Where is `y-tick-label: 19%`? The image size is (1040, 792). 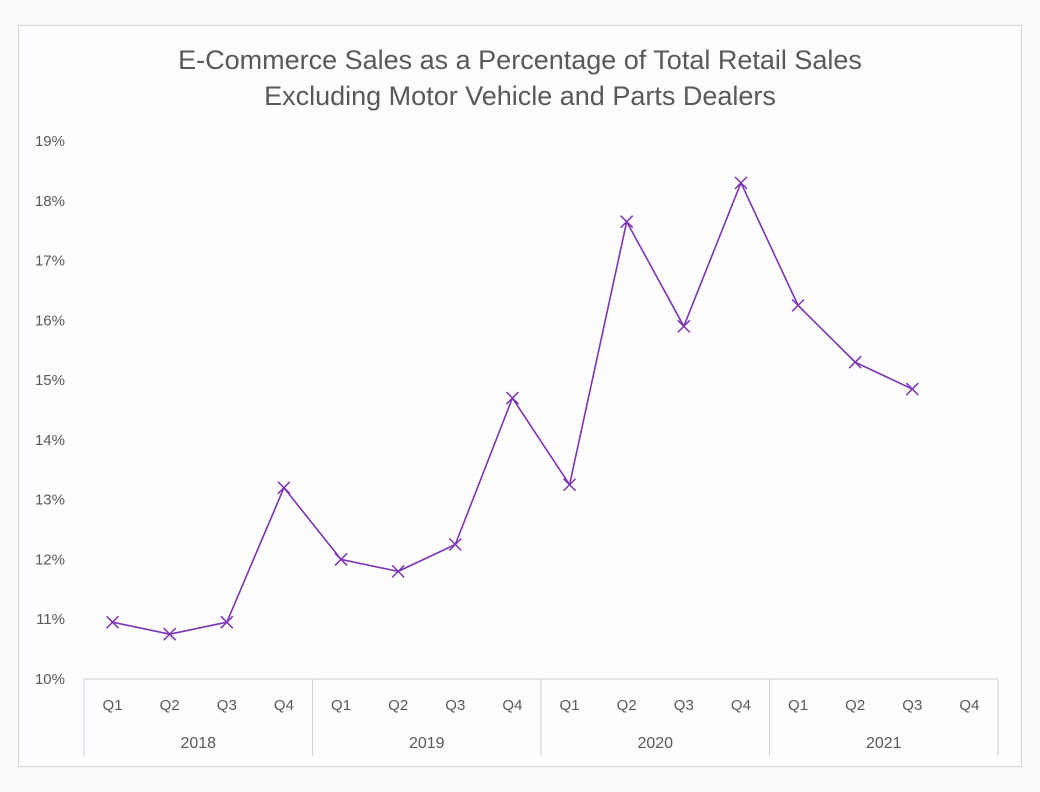 y-tick-label: 19% is located at coordinates (50, 141).